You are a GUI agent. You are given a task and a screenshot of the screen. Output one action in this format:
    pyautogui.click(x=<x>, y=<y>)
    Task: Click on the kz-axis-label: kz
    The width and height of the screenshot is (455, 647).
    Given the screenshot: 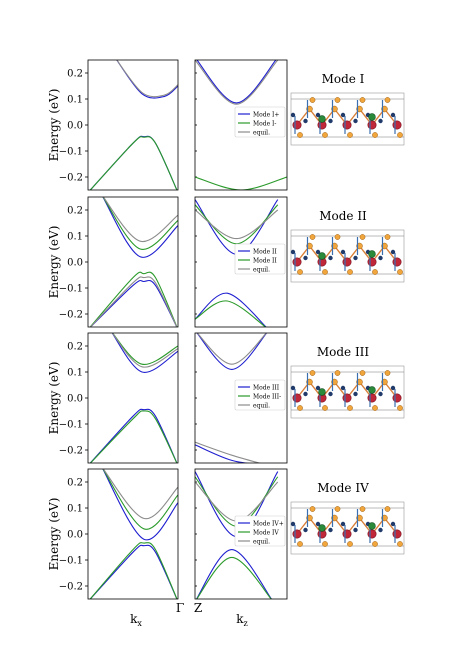 What is the action you would take?
    pyautogui.click(x=242, y=620)
    